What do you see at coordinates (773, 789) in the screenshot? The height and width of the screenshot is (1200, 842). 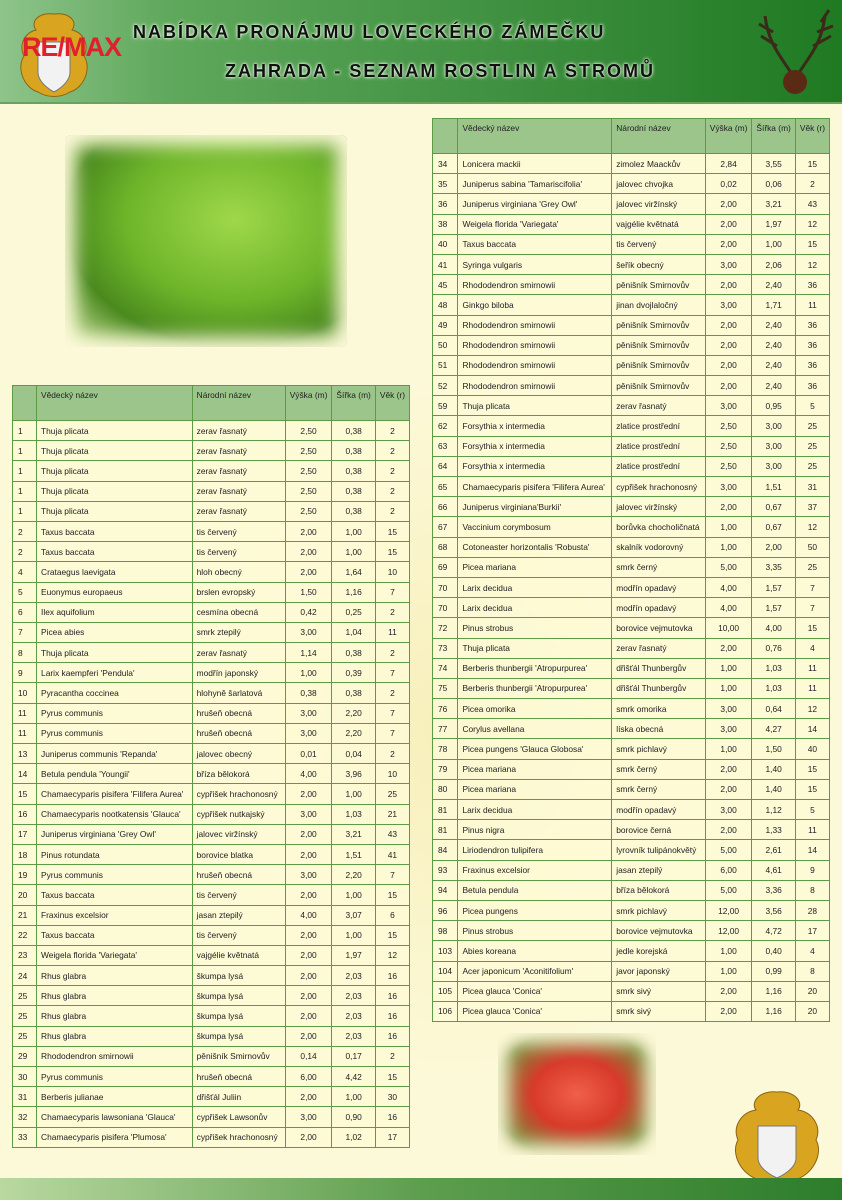 I see `width: 1,40` at bounding box center [773, 789].